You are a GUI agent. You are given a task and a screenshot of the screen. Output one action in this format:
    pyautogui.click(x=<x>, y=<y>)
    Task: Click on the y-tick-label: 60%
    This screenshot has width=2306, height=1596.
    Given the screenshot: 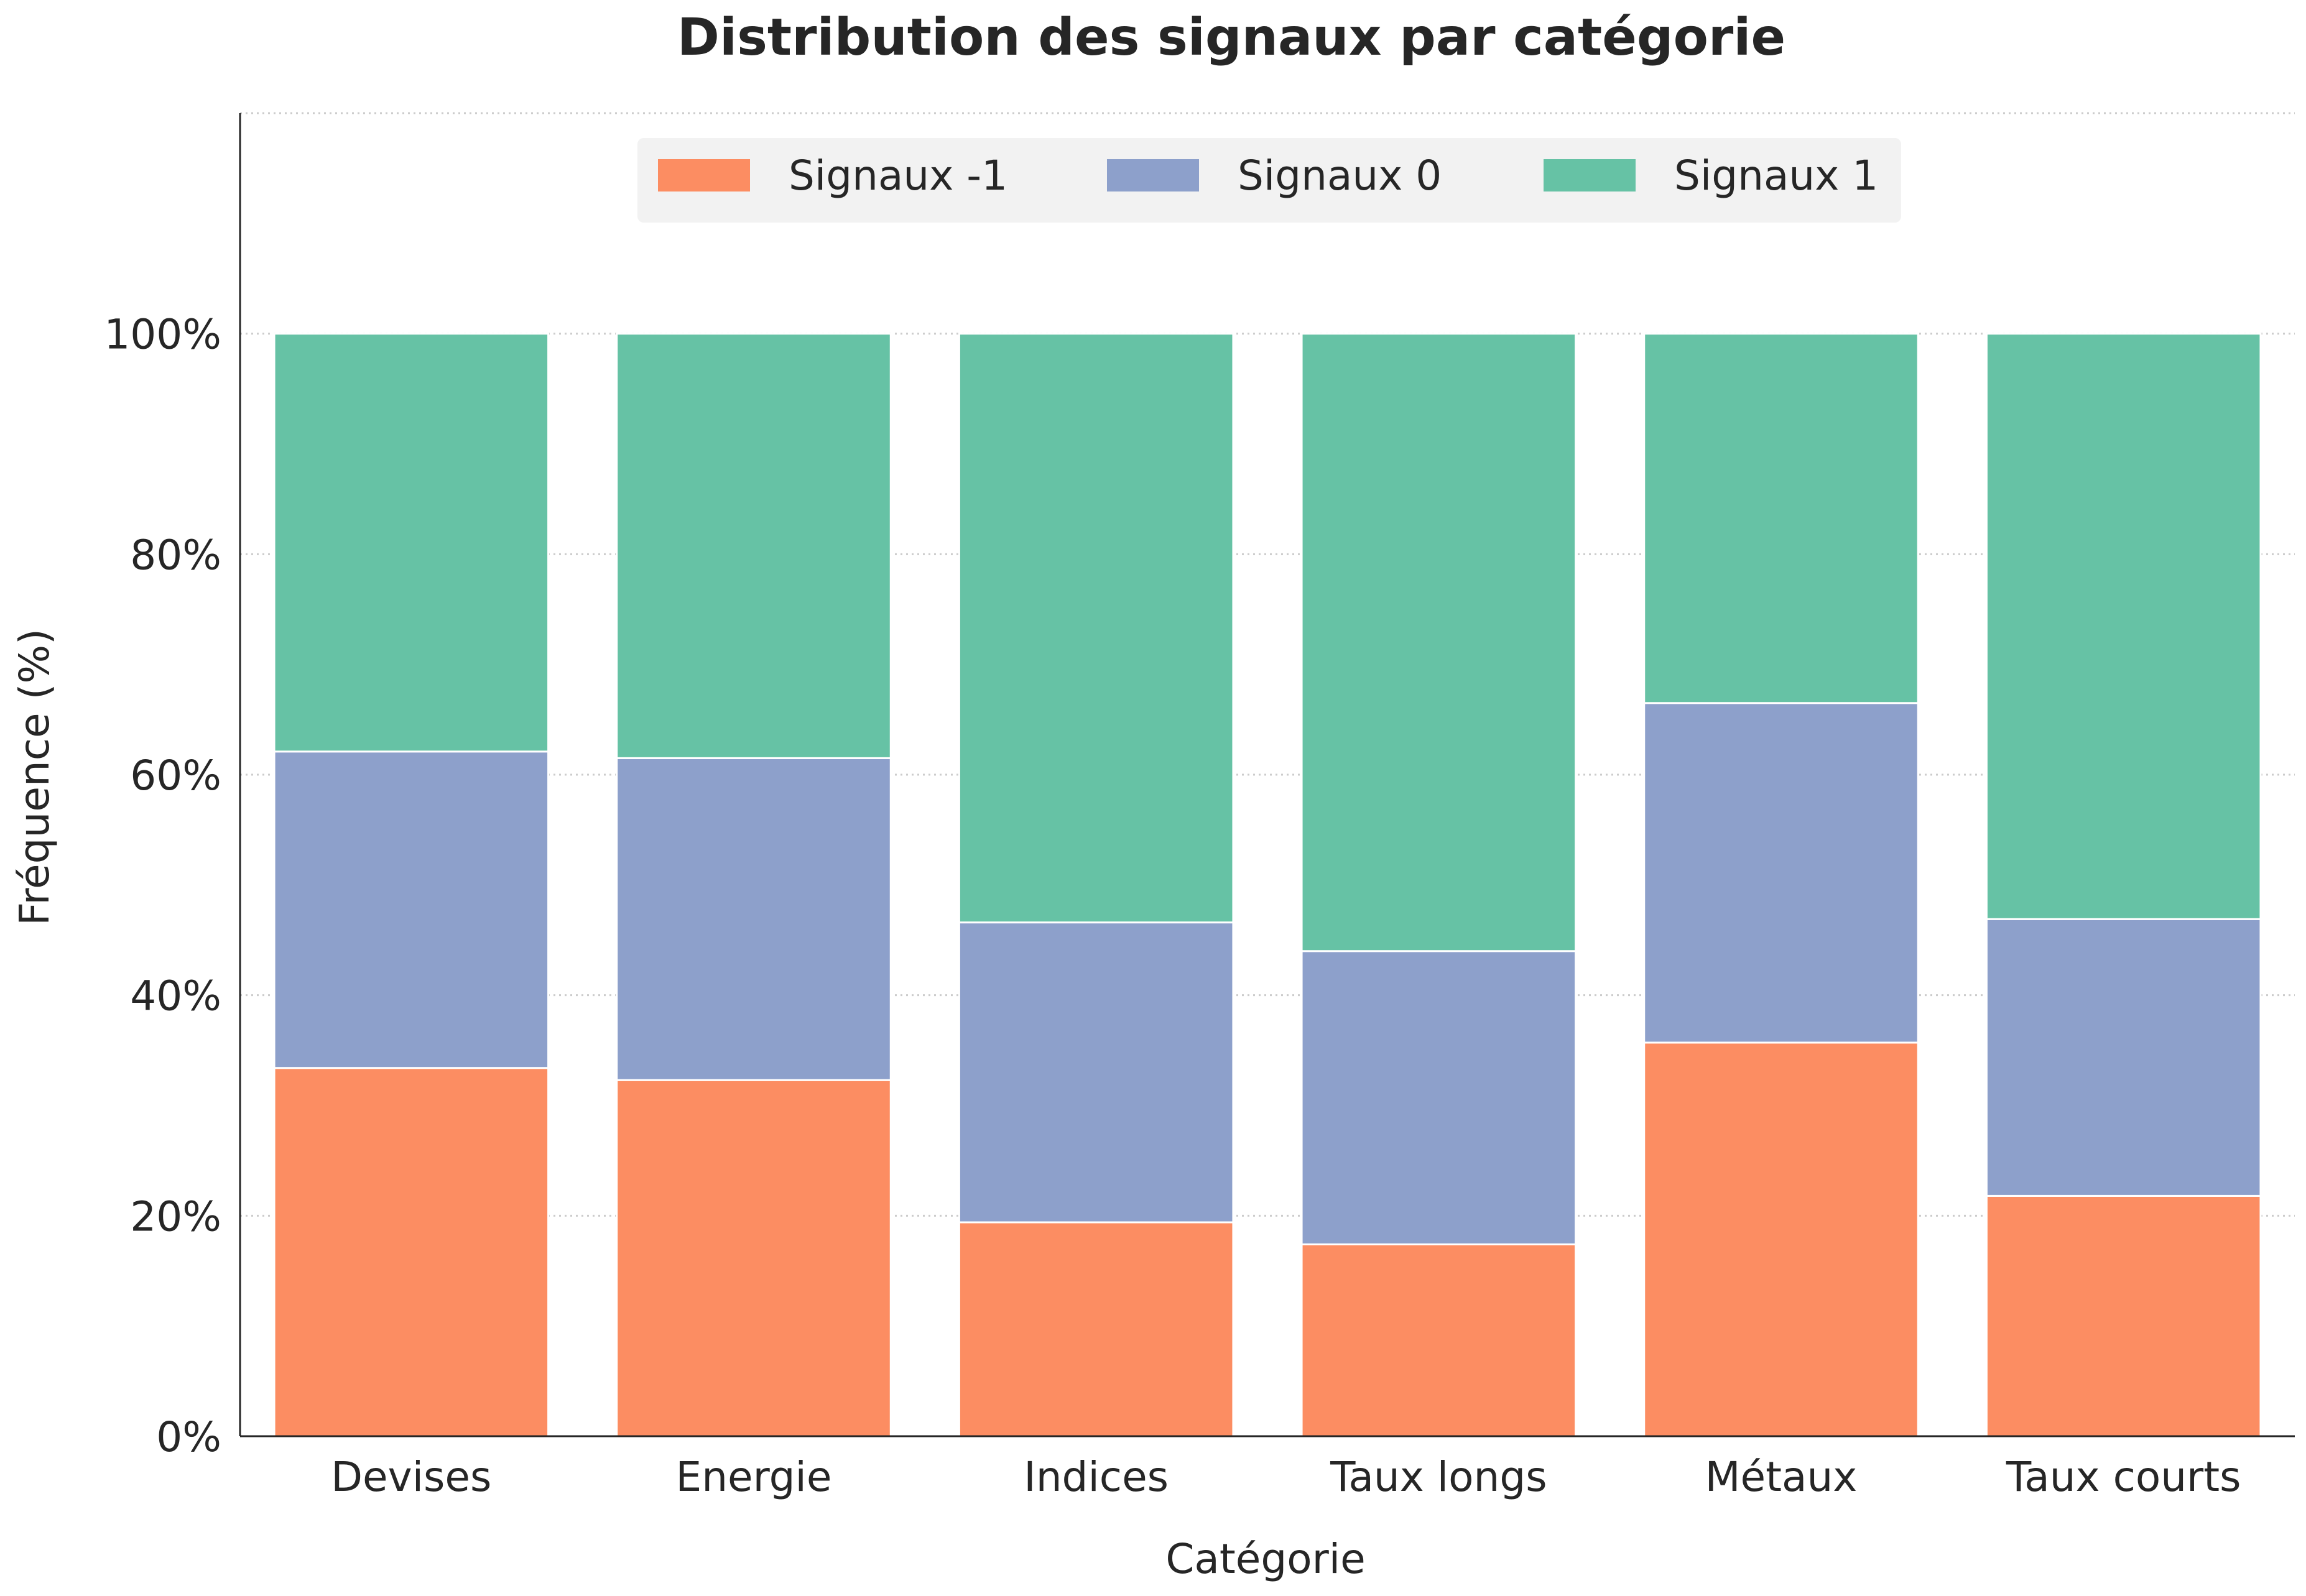 What is the action you would take?
    pyautogui.click(x=175, y=776)
    